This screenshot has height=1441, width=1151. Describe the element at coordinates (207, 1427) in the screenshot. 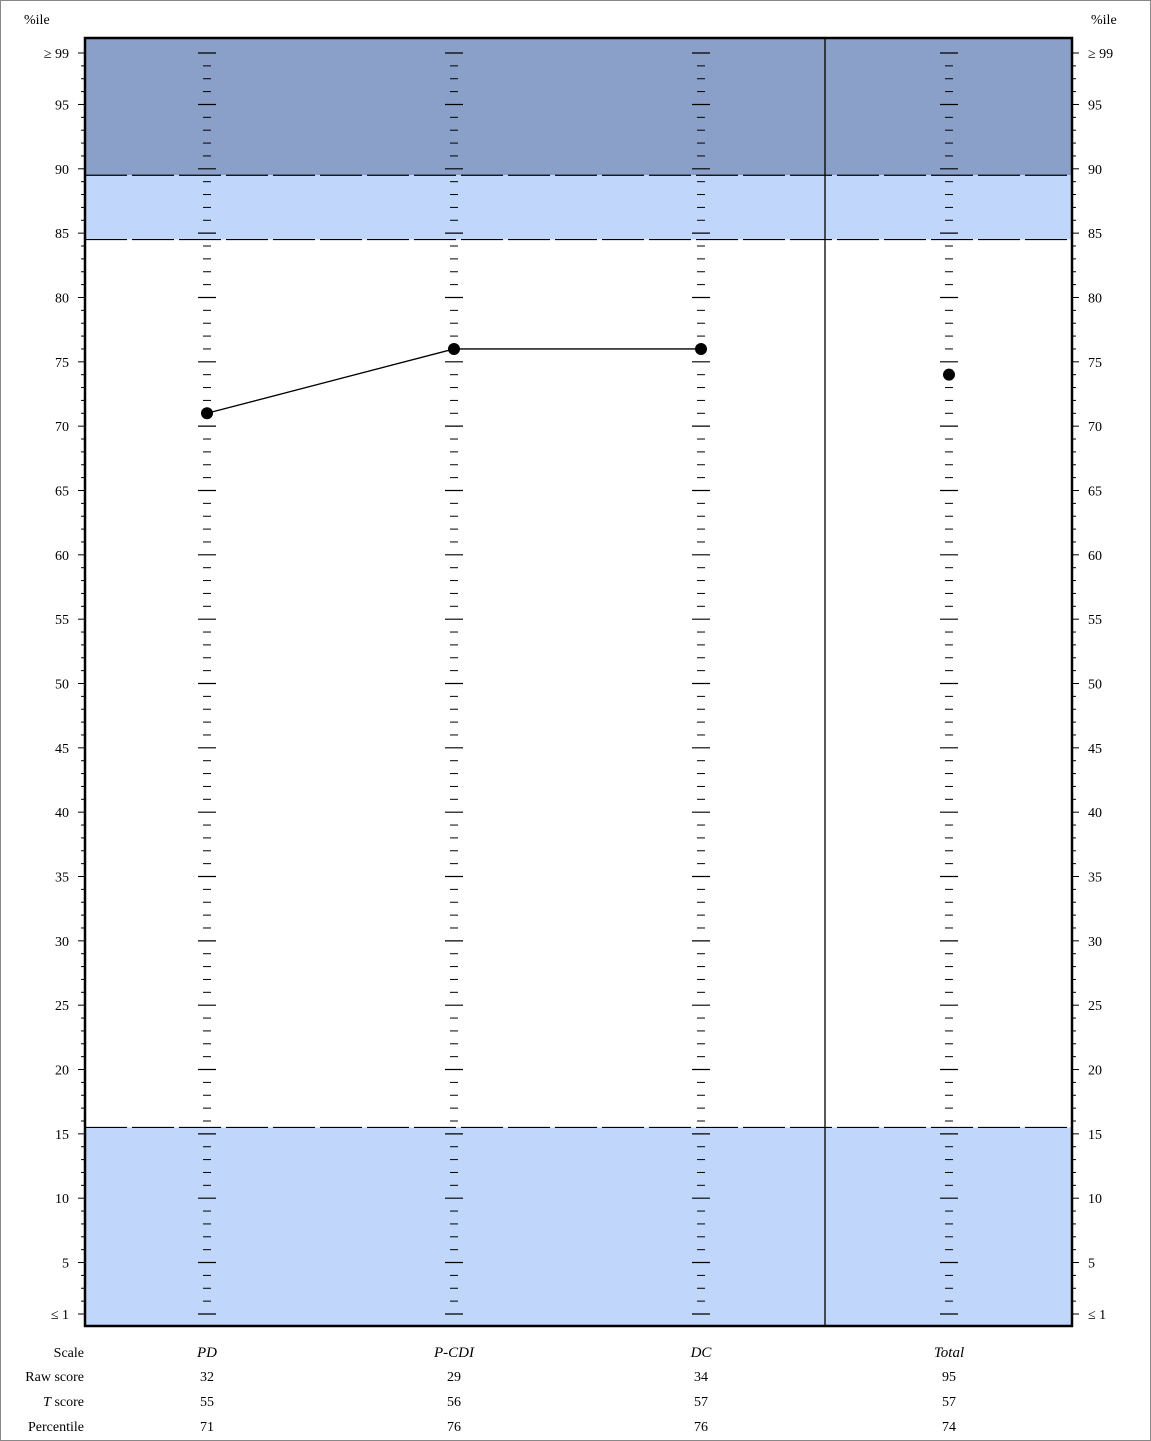

I see `percentile-pd: 71` at that location.